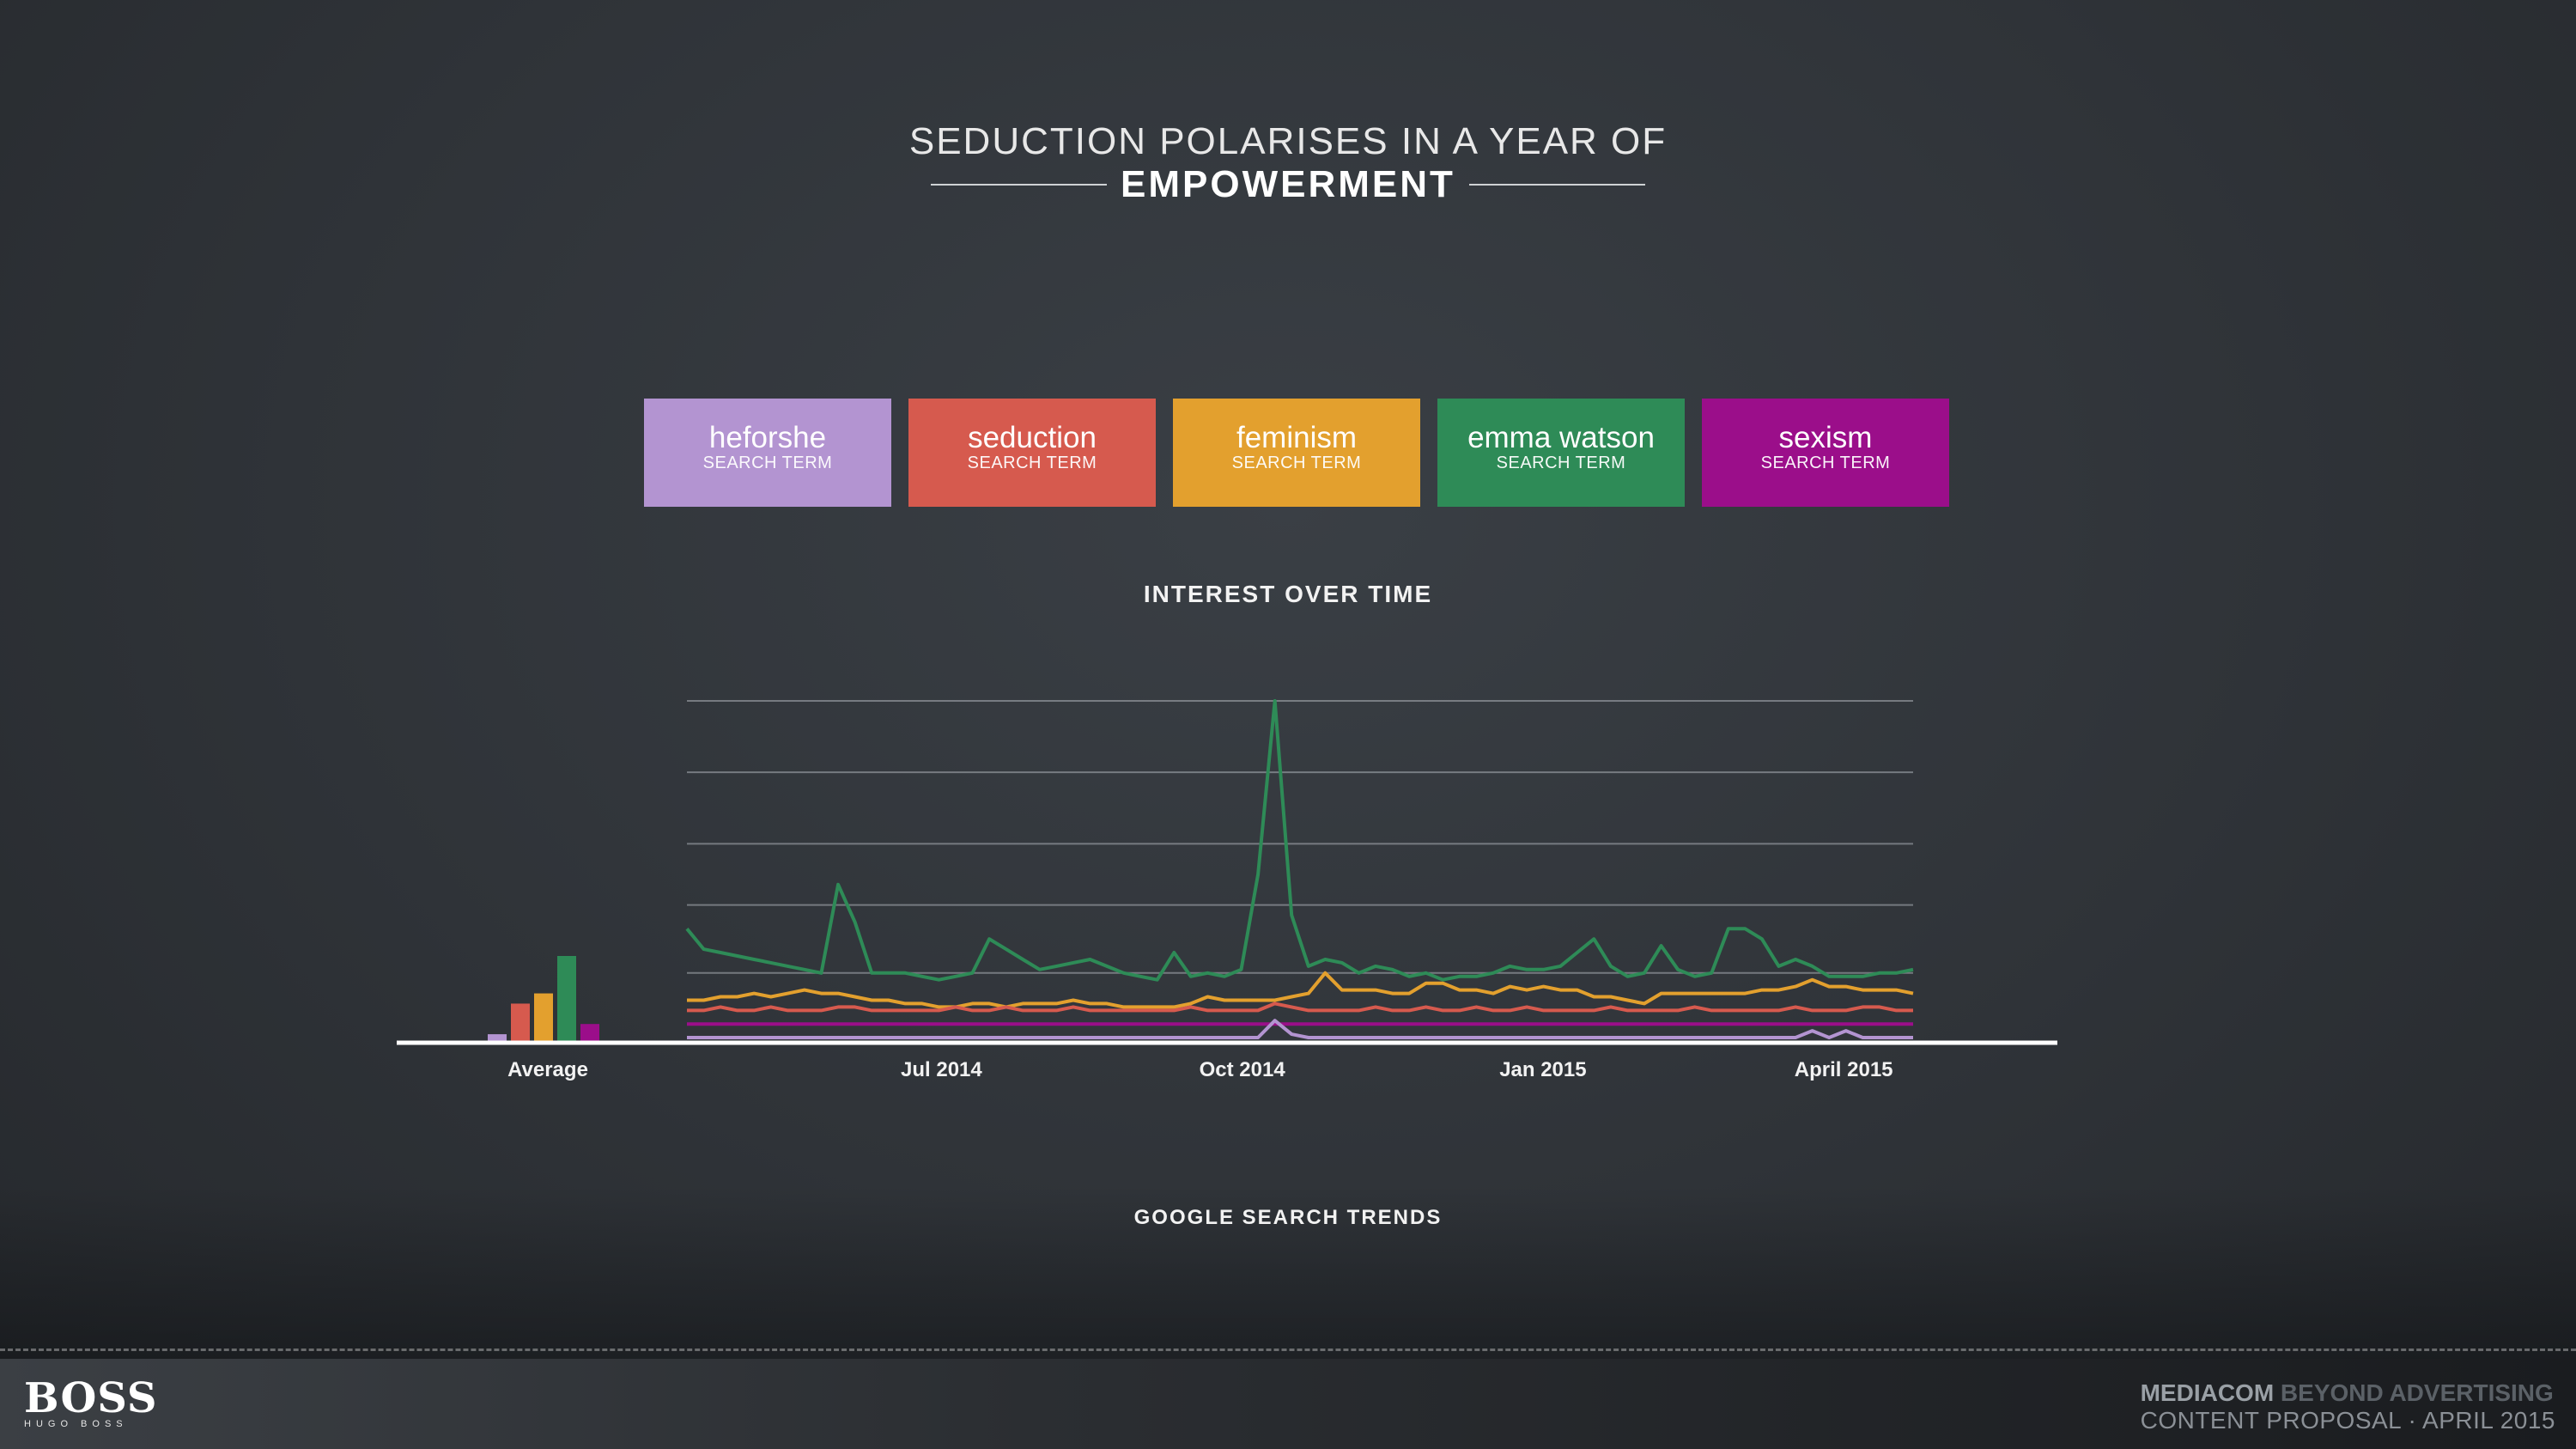 This screenshot has width=2576, height=1449. What do you see at coordinates (1557, 185) in the screenshot?
I see `title-rule-right` at bounding box center [1557, 185].